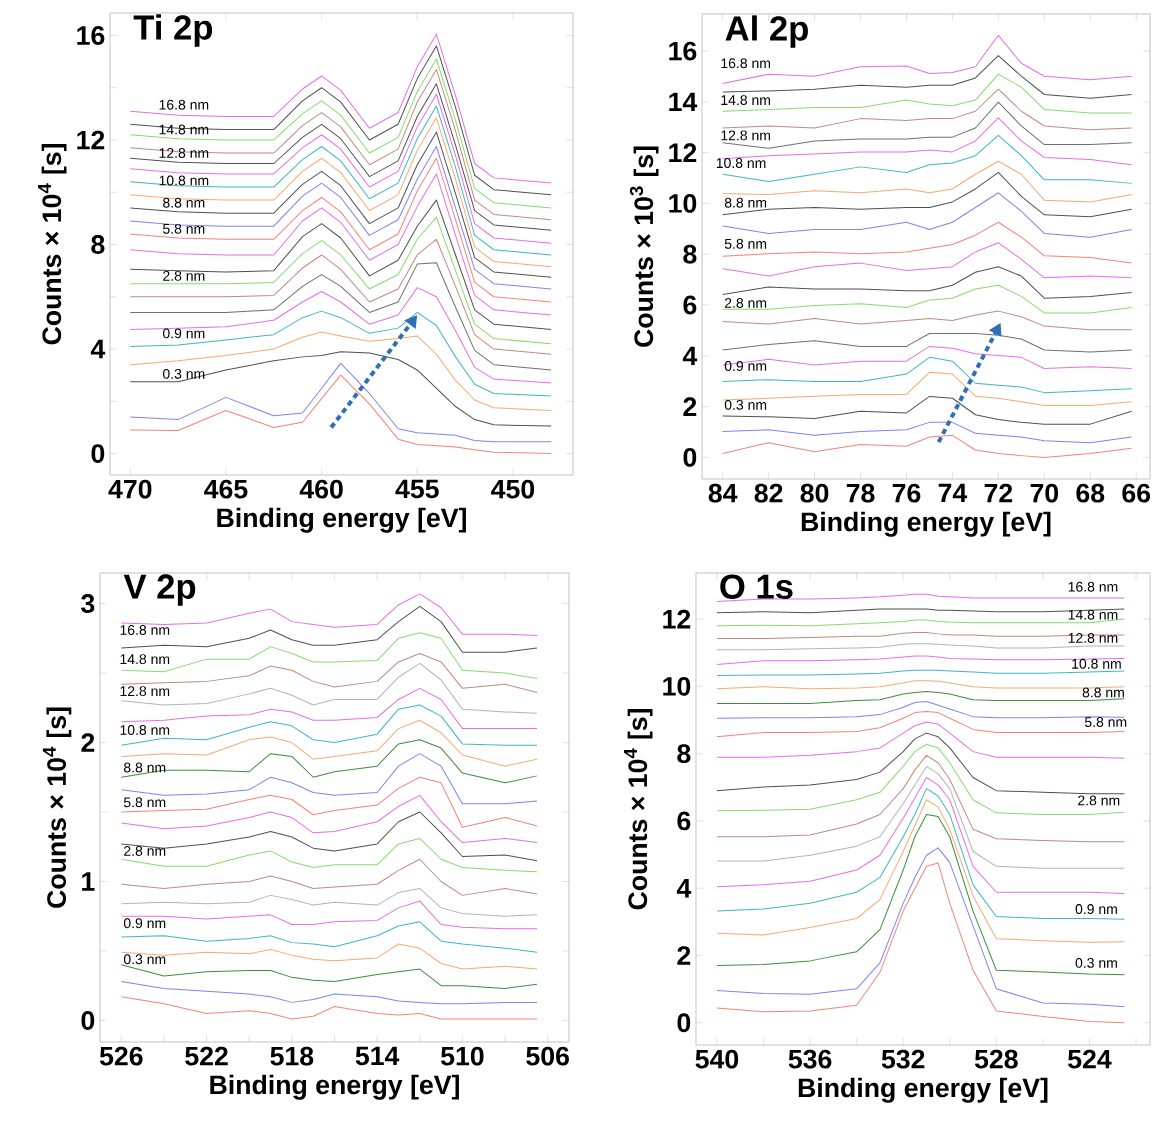  Describe the element at coordinates (810, 1059) in the screenshot. I see `x-tick-label: 536` at that location.